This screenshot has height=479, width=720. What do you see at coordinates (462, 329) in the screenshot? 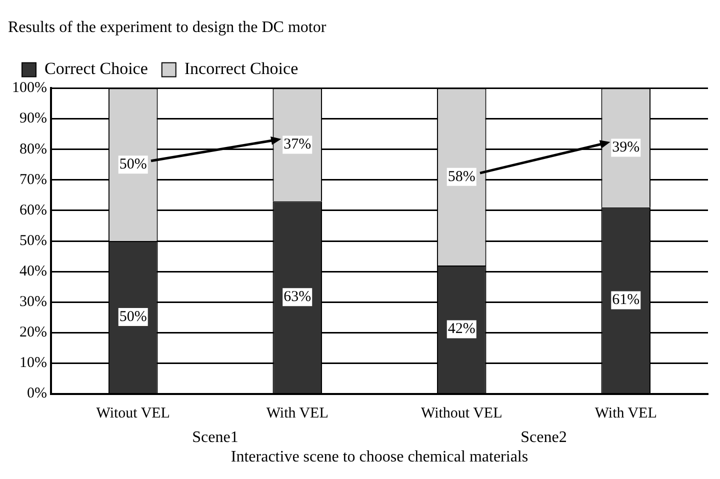
I see `data-label: 42%` at bounding box center [462, 329].